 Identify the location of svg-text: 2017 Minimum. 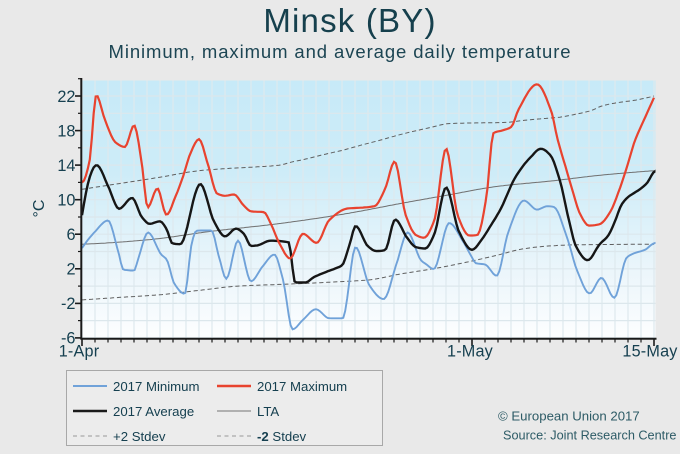
(156, 386).